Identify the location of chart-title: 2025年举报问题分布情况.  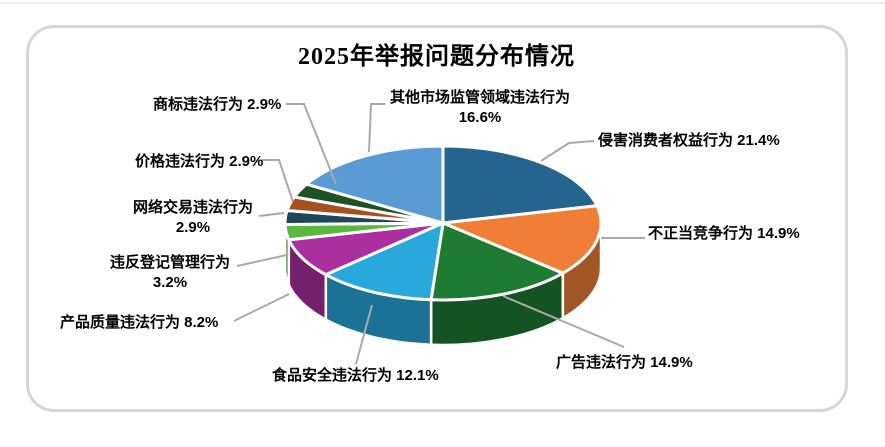
(436, 57).